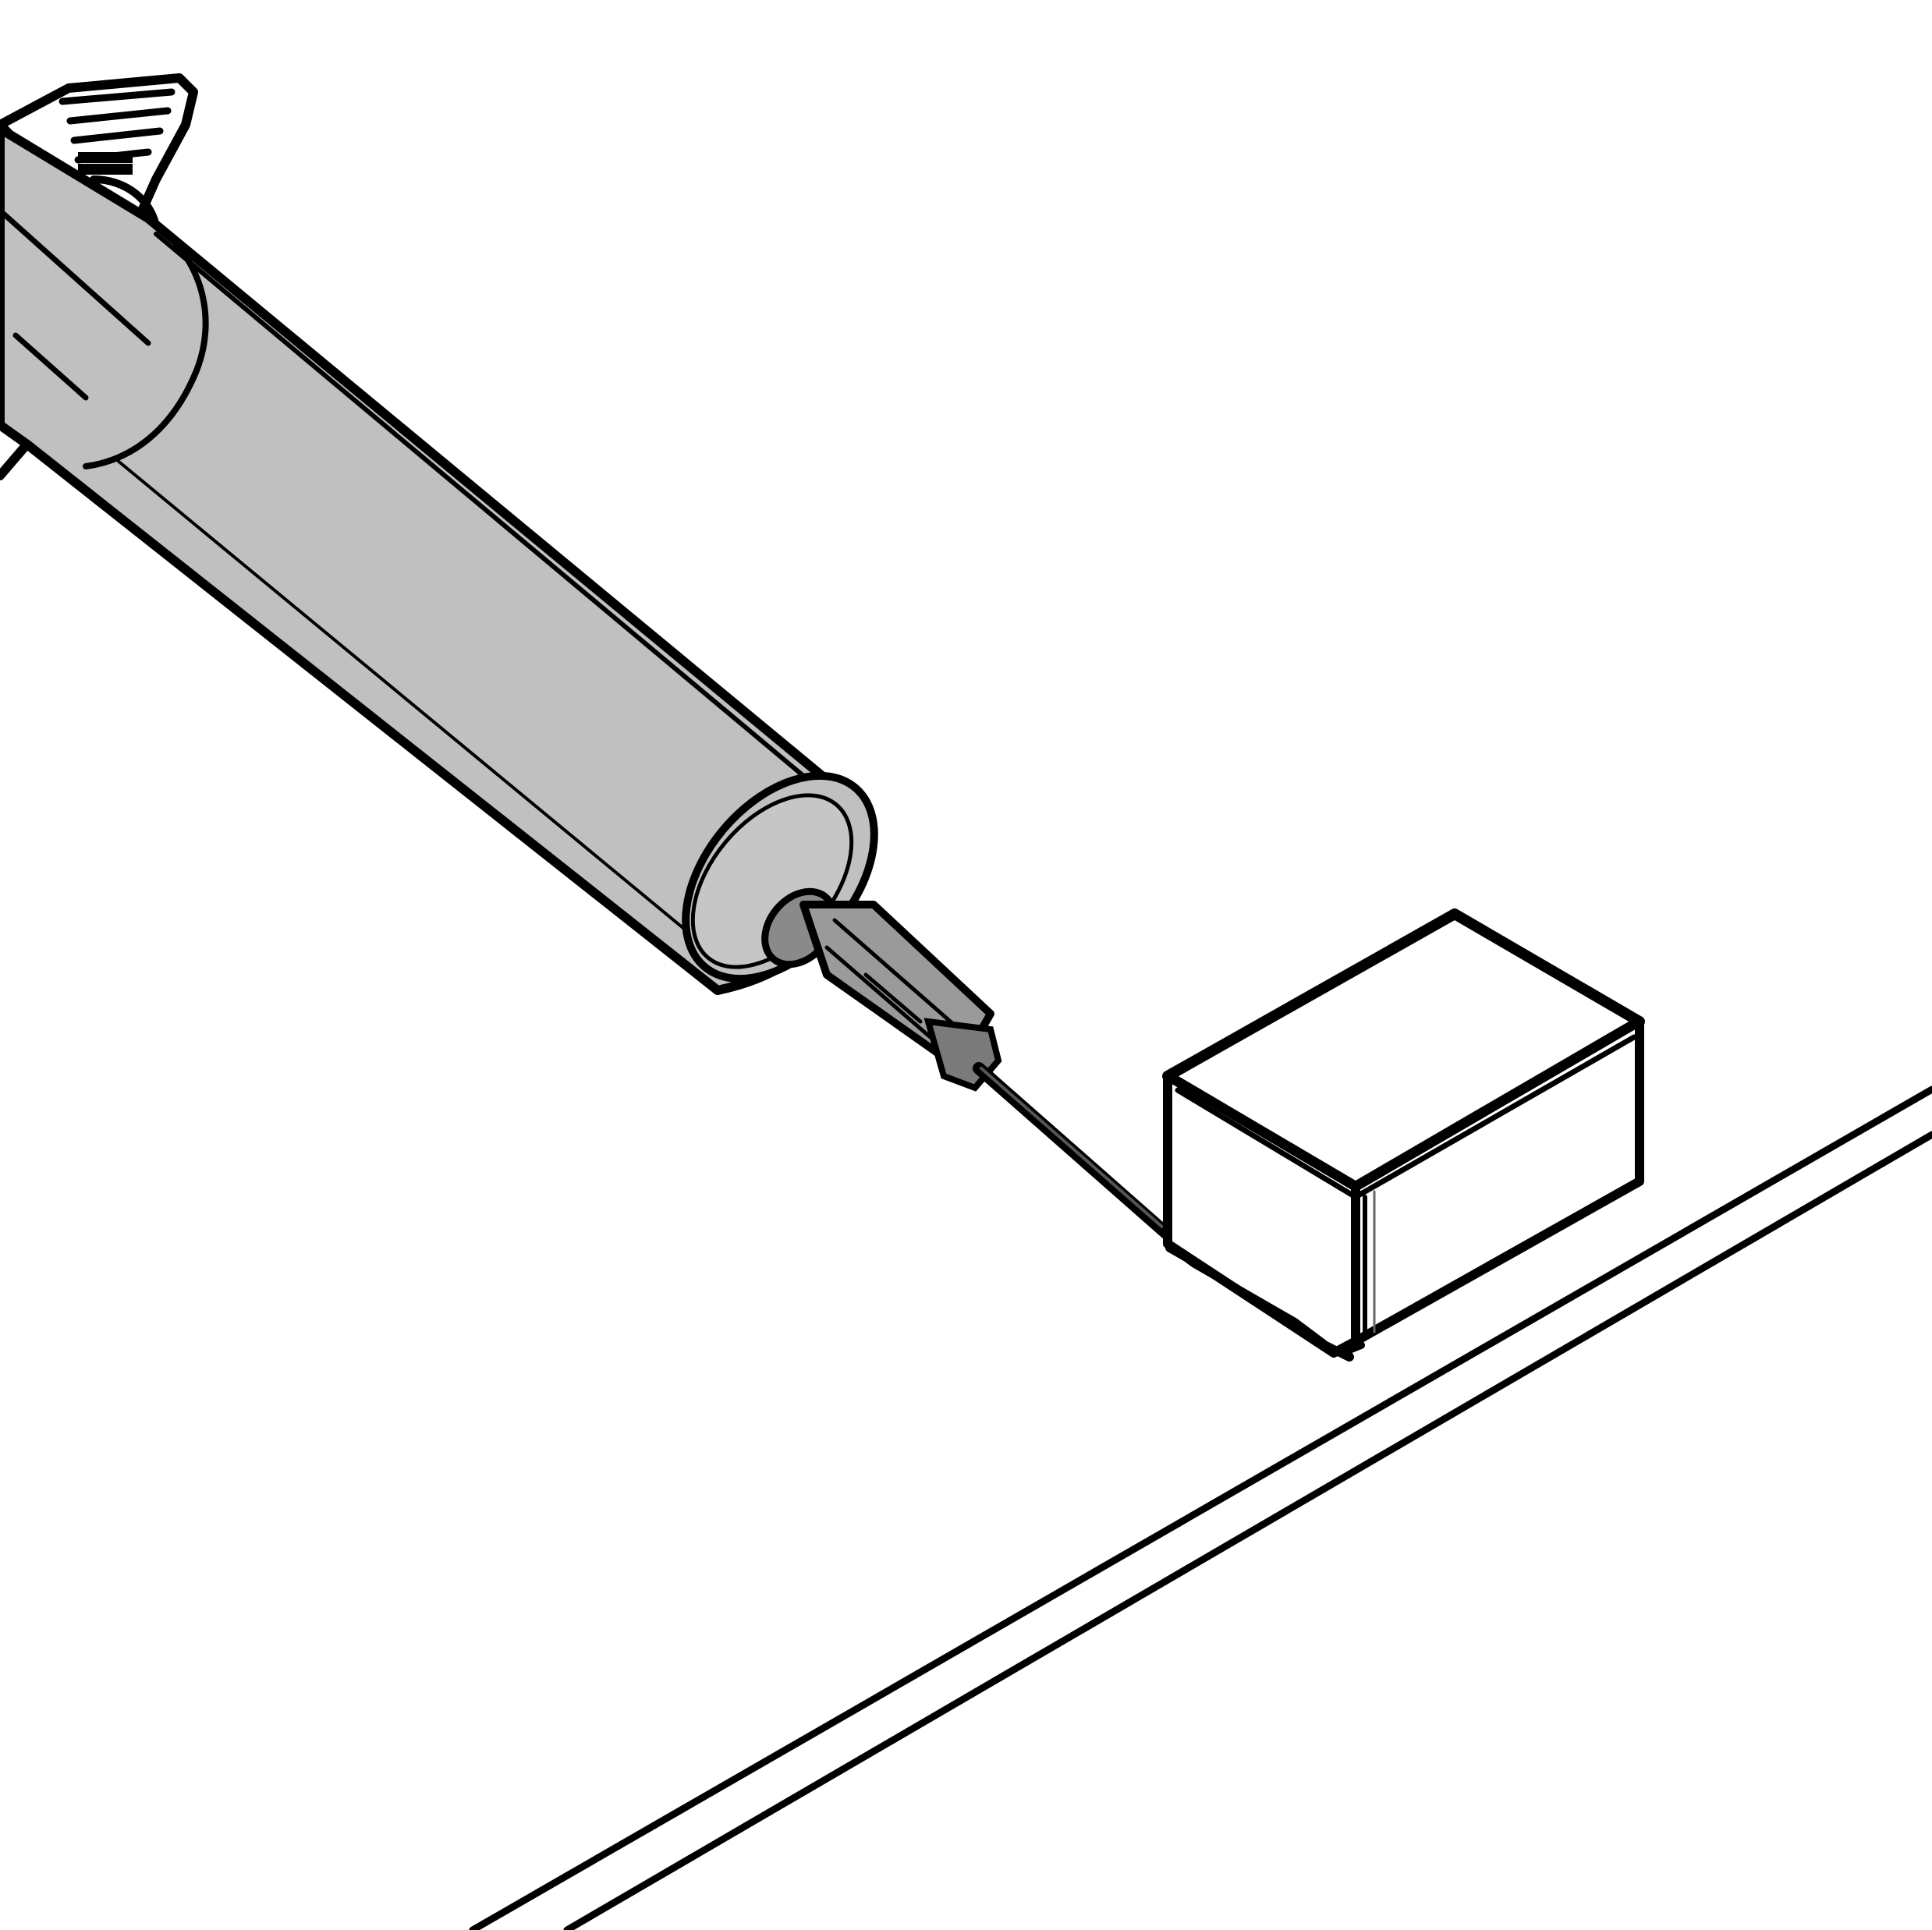  Describe the element at coordinates (75, 304) in the screenshot. I see `barrel-piston-line` at that location.